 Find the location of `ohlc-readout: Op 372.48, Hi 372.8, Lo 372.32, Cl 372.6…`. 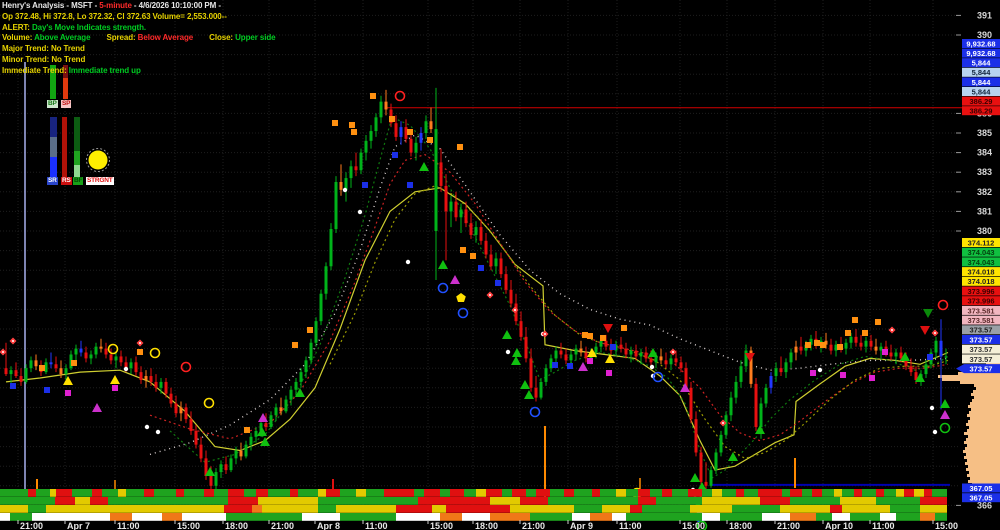

ohlc-readout: Op 372.48, Hi 372.8, Lo 372.32, Cl 372.6… is located at coordinates (114, 16).